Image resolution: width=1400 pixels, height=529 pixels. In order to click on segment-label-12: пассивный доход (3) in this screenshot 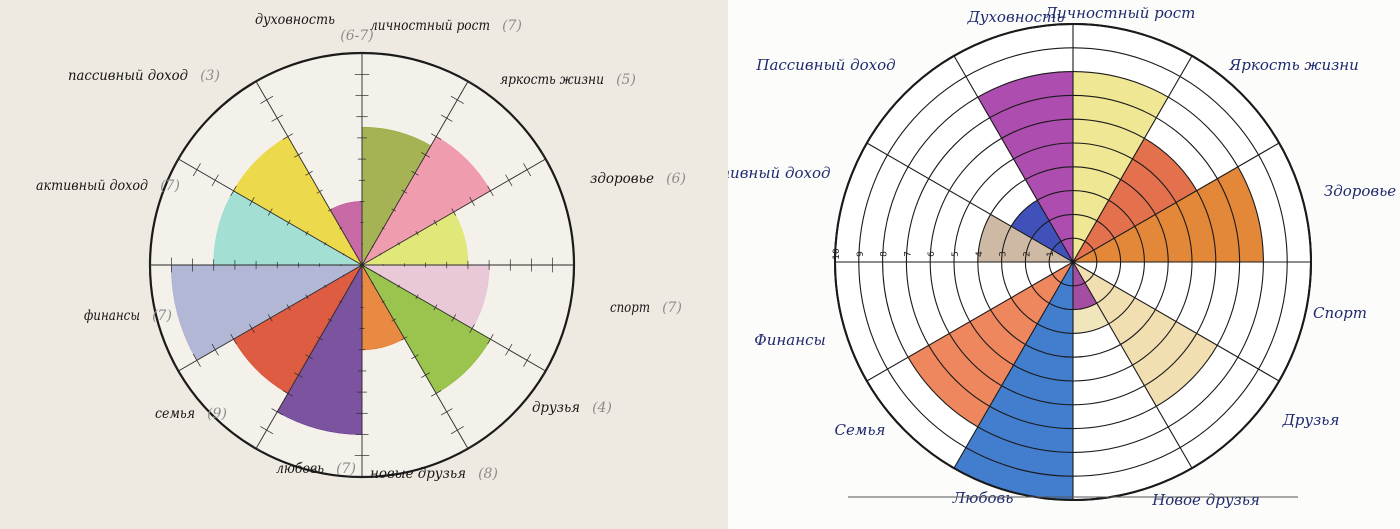, I will do `click(144, 76)`.